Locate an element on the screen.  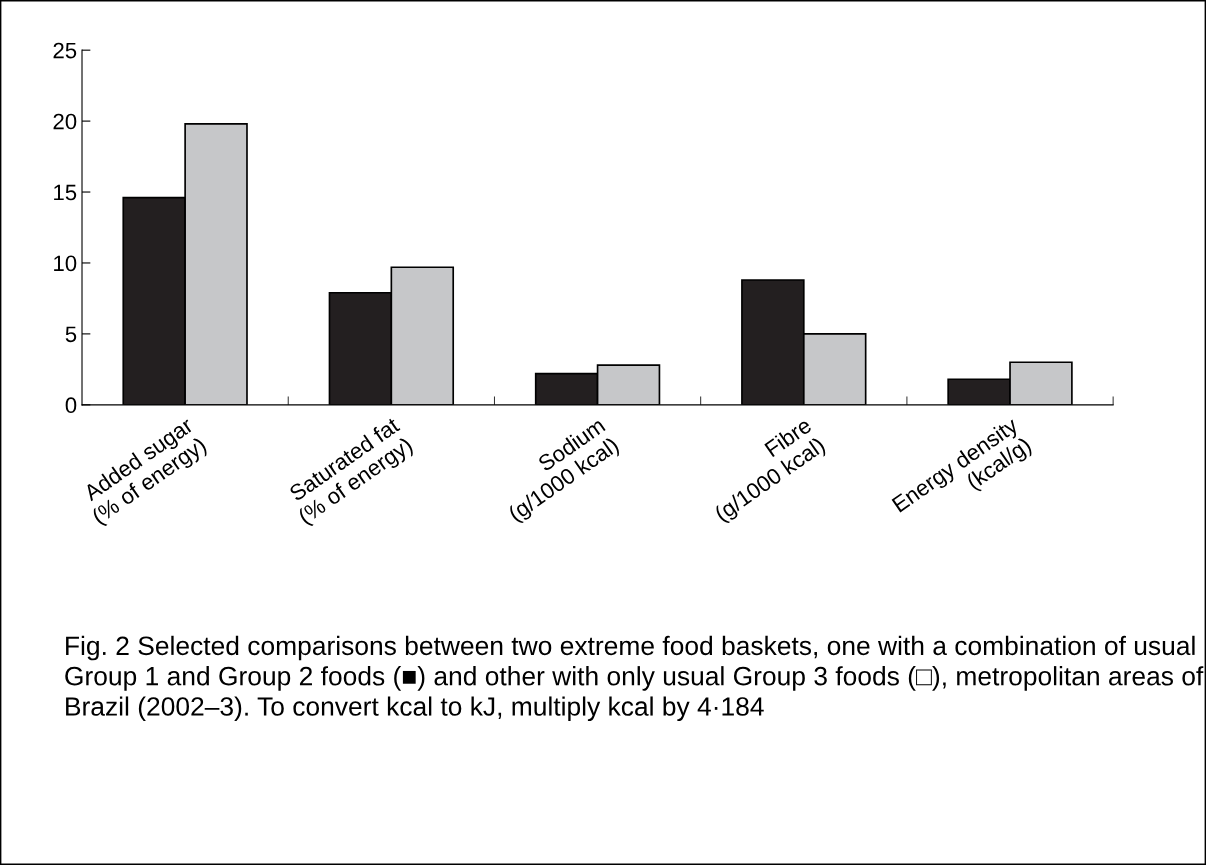
caption: Fig. 2 Selected comparisons between two extreme food baskets, one with a combination of usual Group 1 and Group 2 foods (■) and other with only usual Group 3 foods (□), metropolitan areas of Brazil (2002–3). To convert kcal to kJ, multiply kcal by 4·184 is located at coordinates (634, 678).